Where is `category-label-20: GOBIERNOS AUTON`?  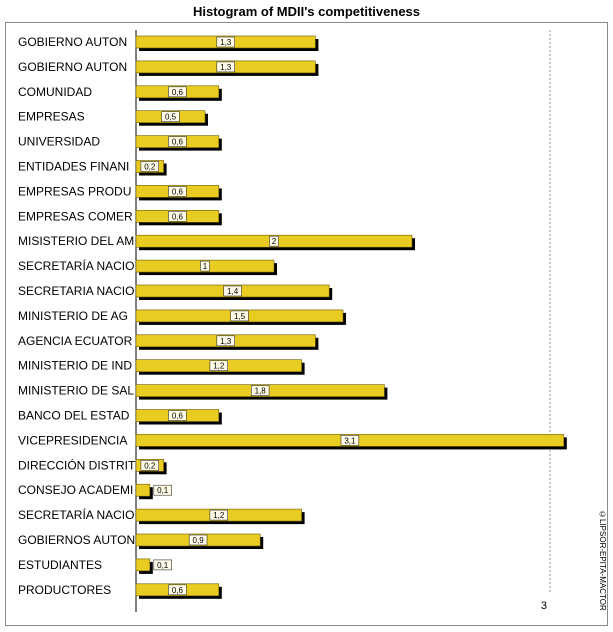 category-label-20: GOBIERNOS AUTON is located at coordinates (76, 540).